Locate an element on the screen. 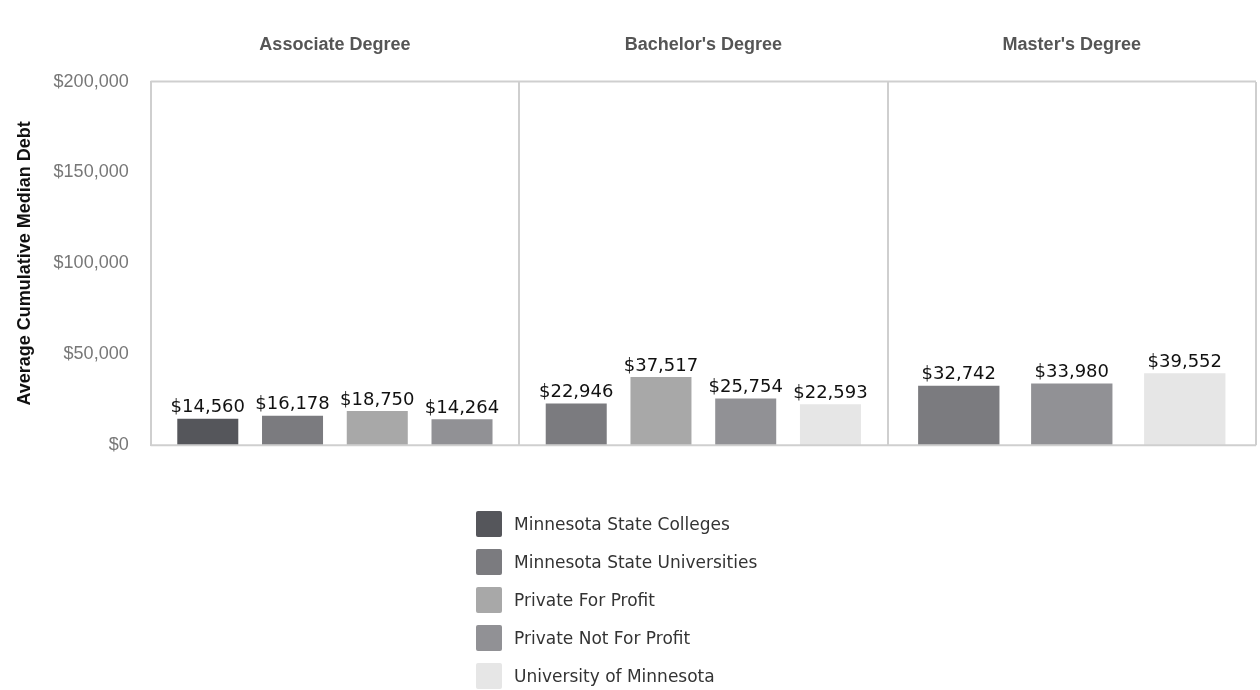 Image resolution: width=1260 pixels, height=690 pixels. data-label: $16,178 is located at coordinates (292, 403).